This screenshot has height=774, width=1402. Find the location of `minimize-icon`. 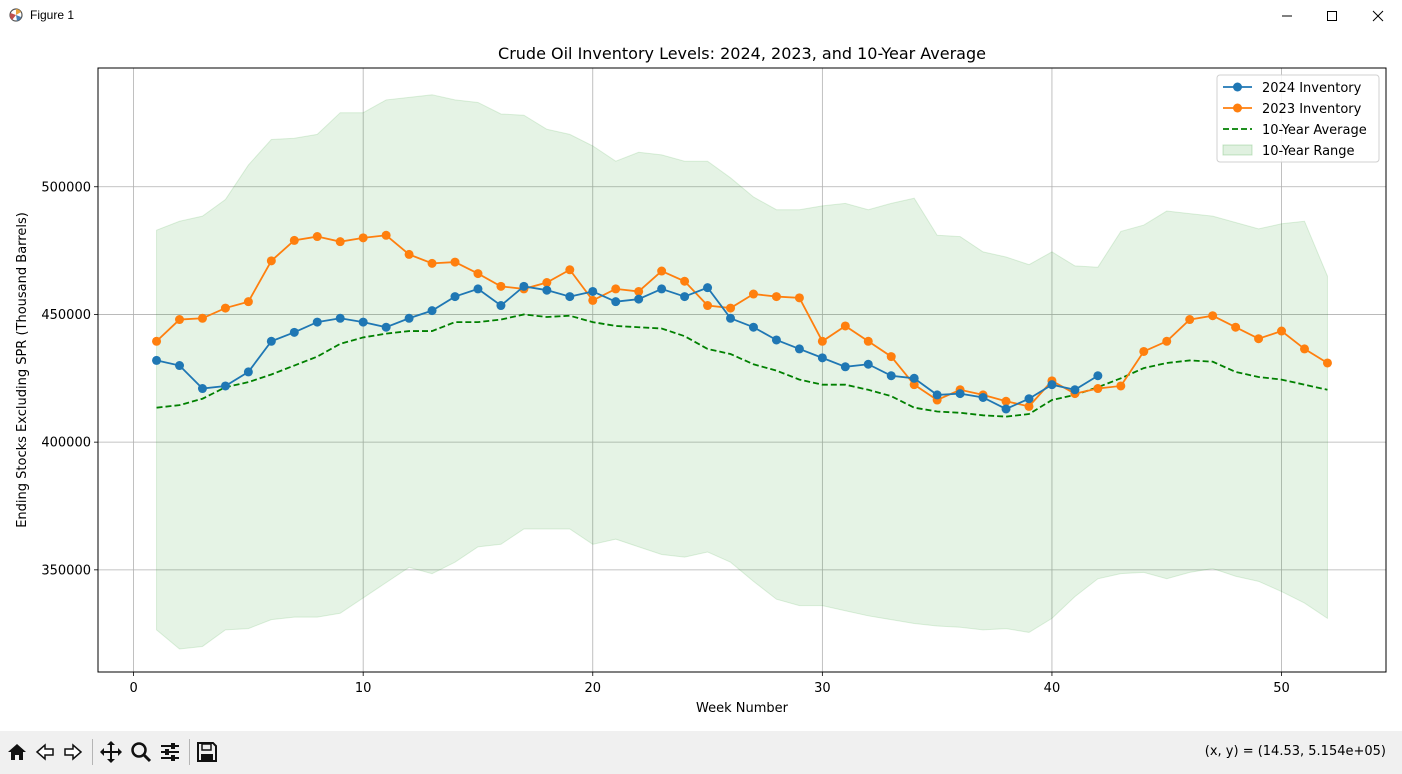

minimize-icon is located at coordinates (1287, 15).